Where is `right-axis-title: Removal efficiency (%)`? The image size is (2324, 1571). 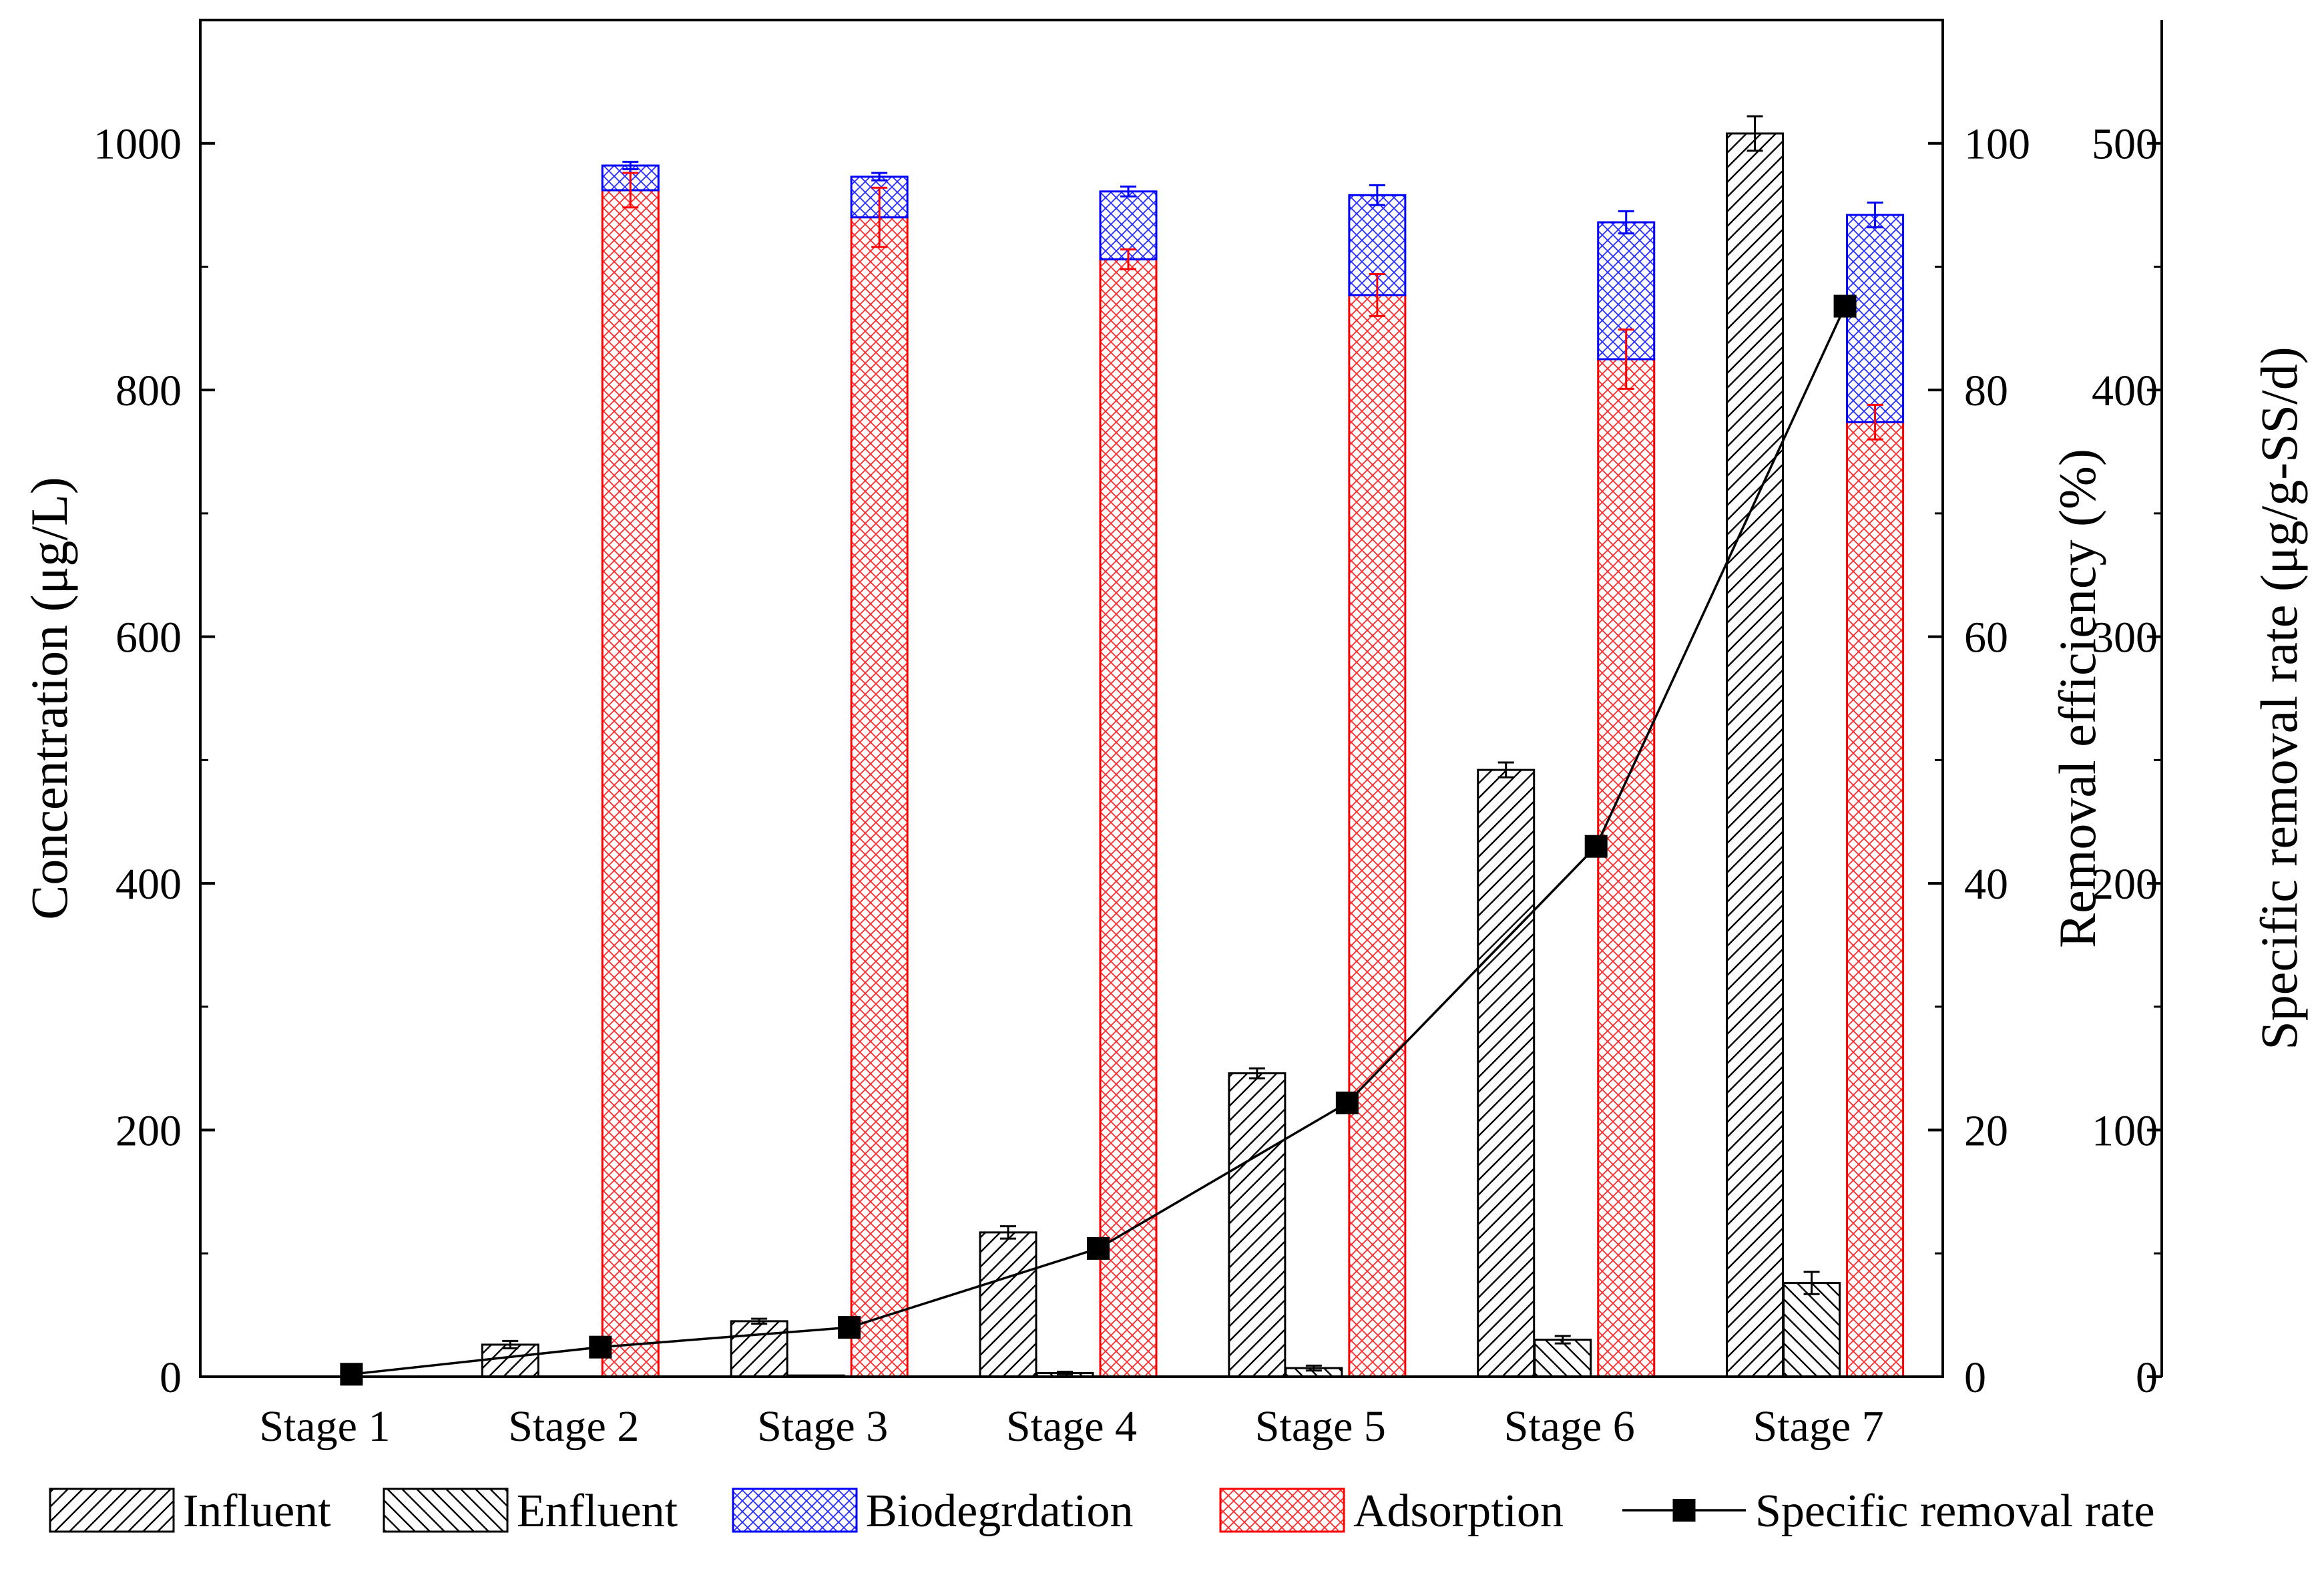 right-axis-title: Removal efficiency (%) is located at coordinates (2077, 698).